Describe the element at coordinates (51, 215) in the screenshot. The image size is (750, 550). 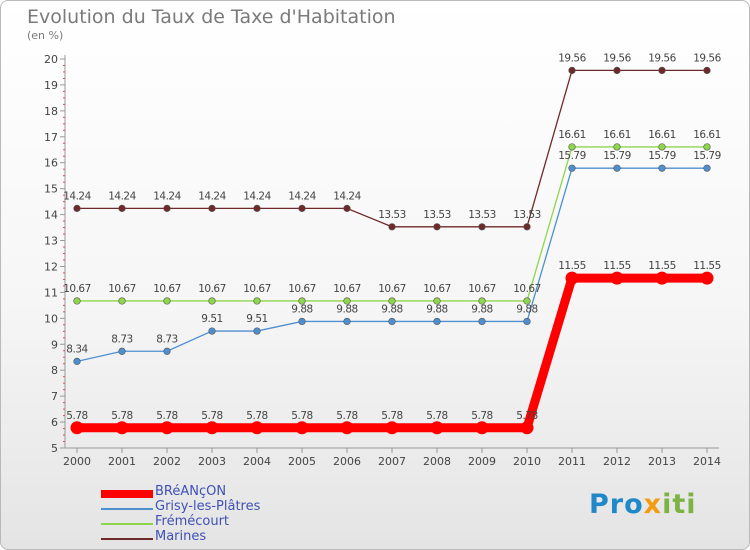
I see `y-tick-label: 14` at that location.